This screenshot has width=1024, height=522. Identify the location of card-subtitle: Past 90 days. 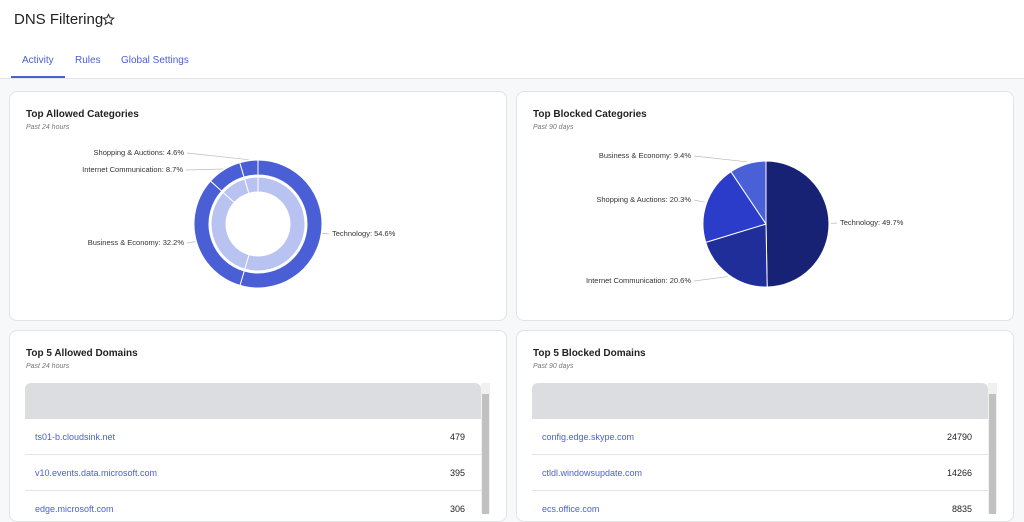
(553, 366).